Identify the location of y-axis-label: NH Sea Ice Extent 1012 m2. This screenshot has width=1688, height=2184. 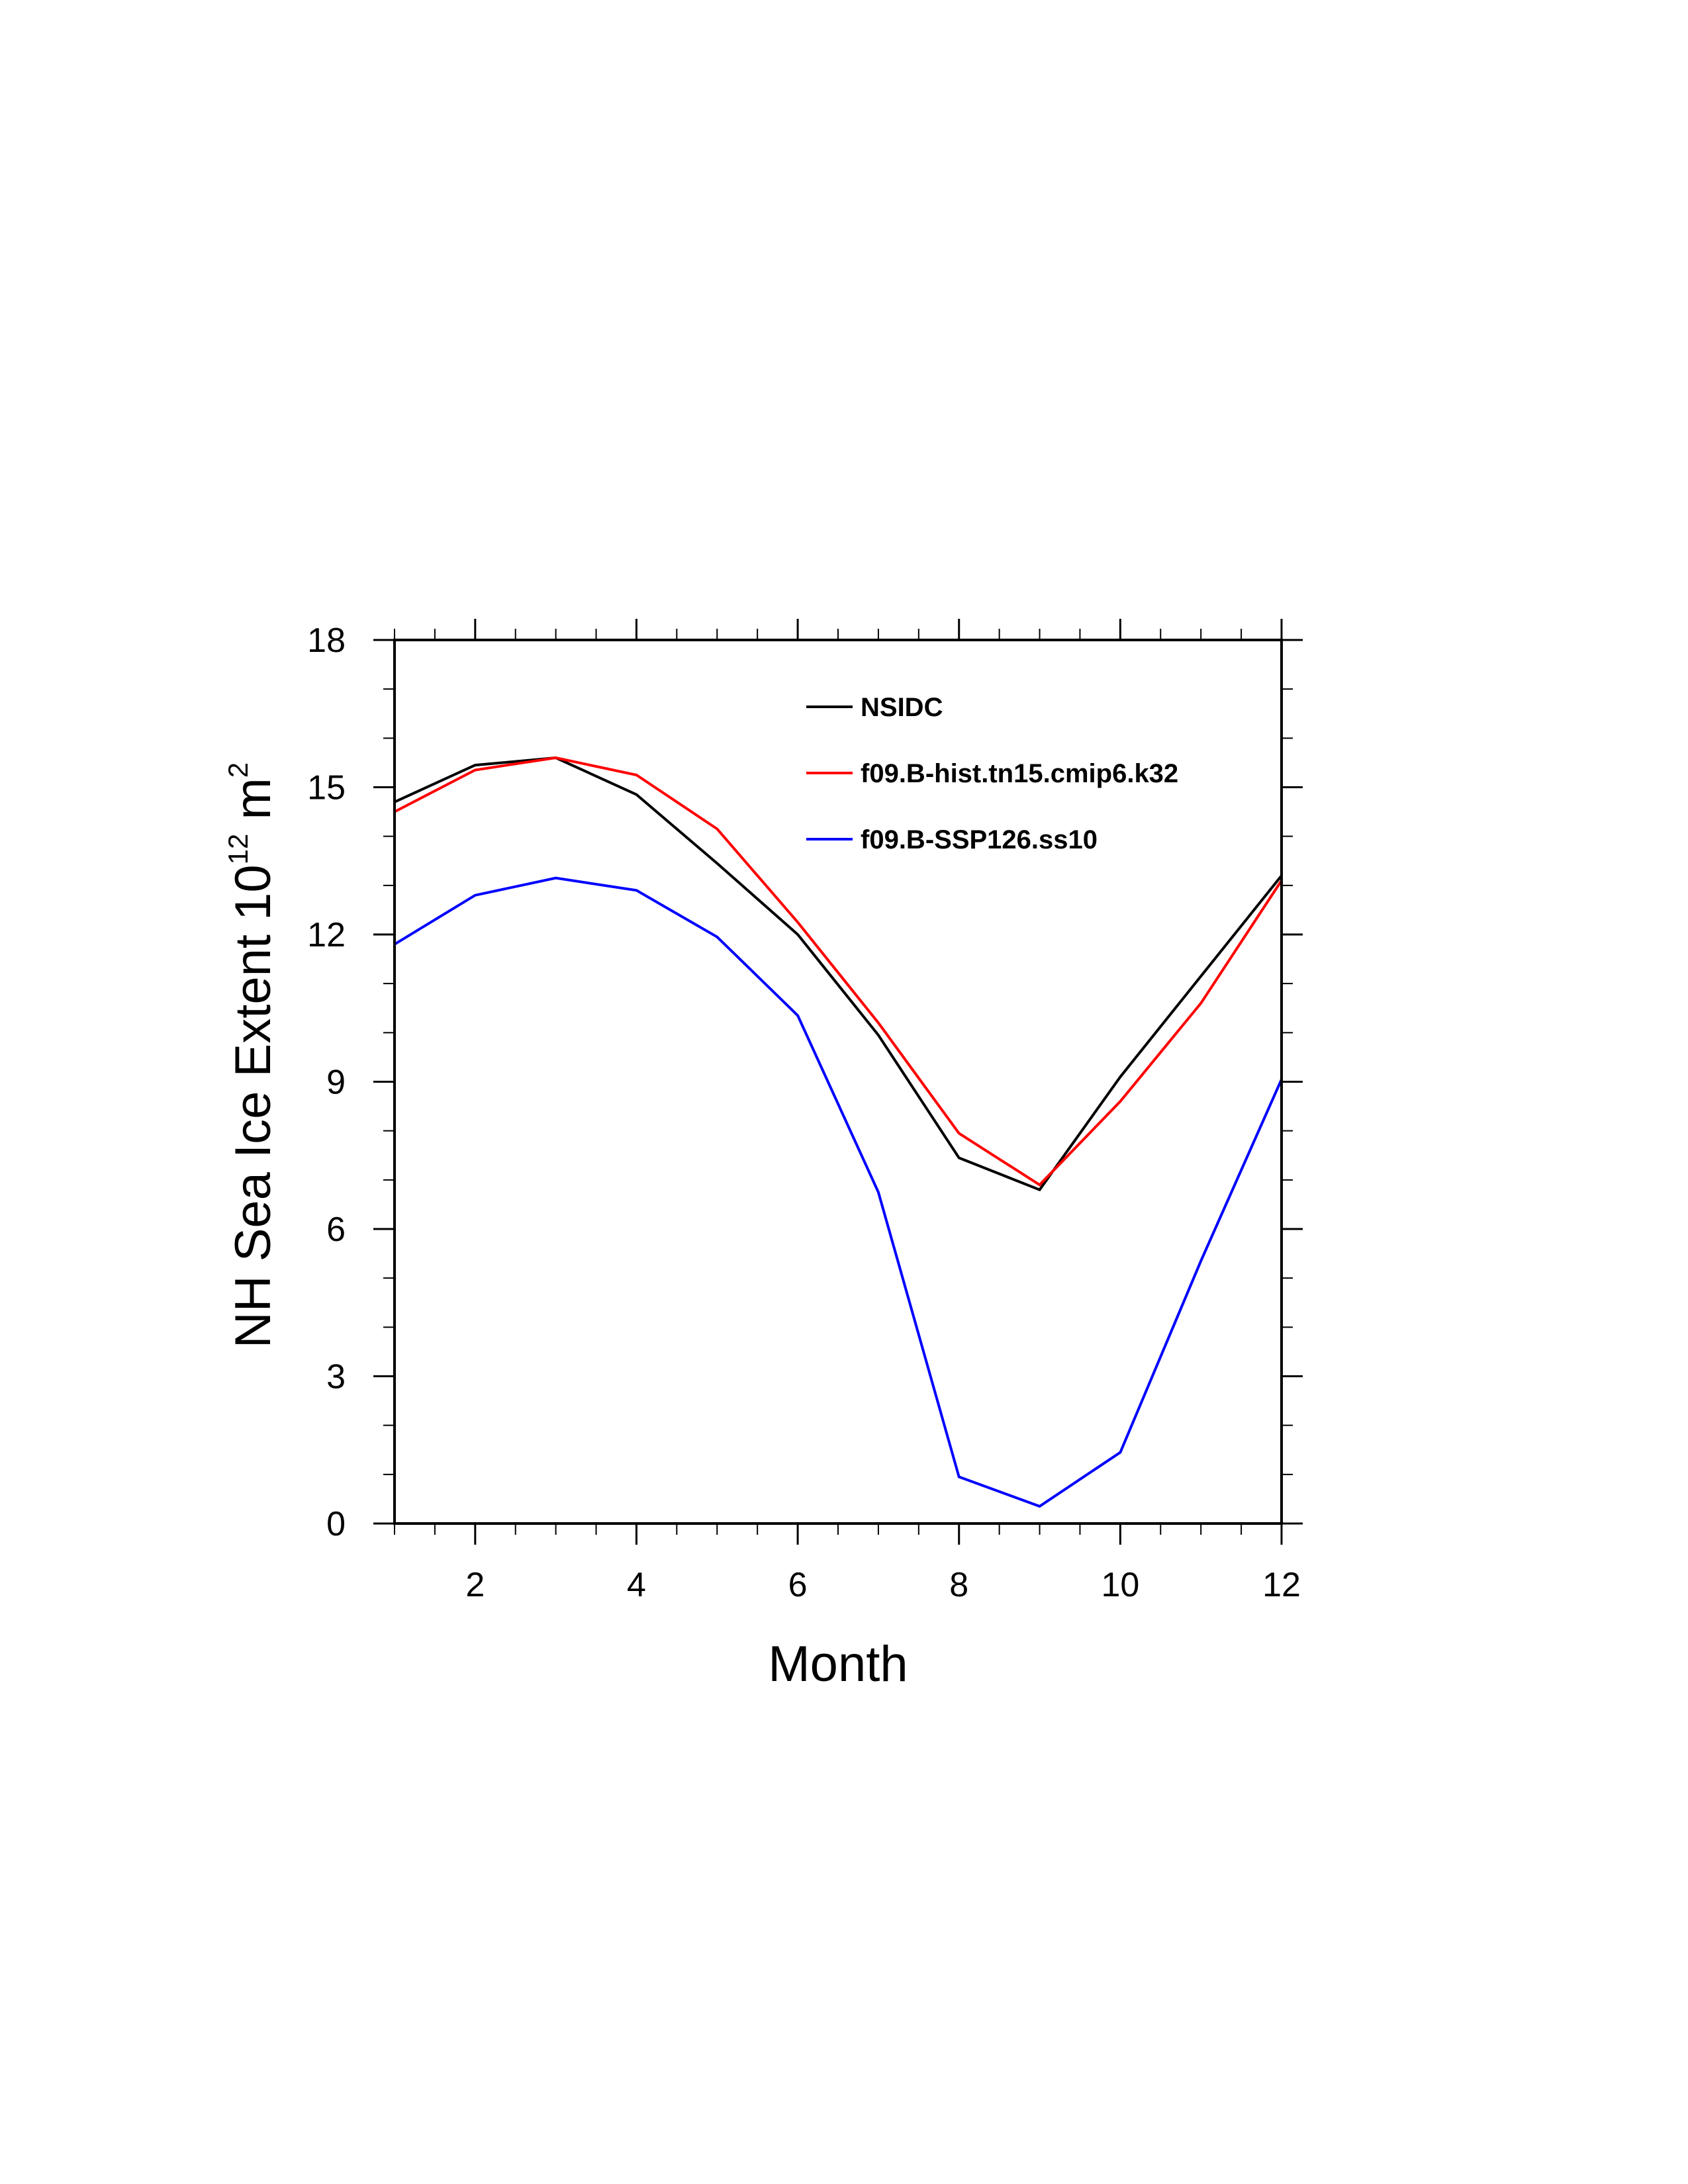
(251, 1055).